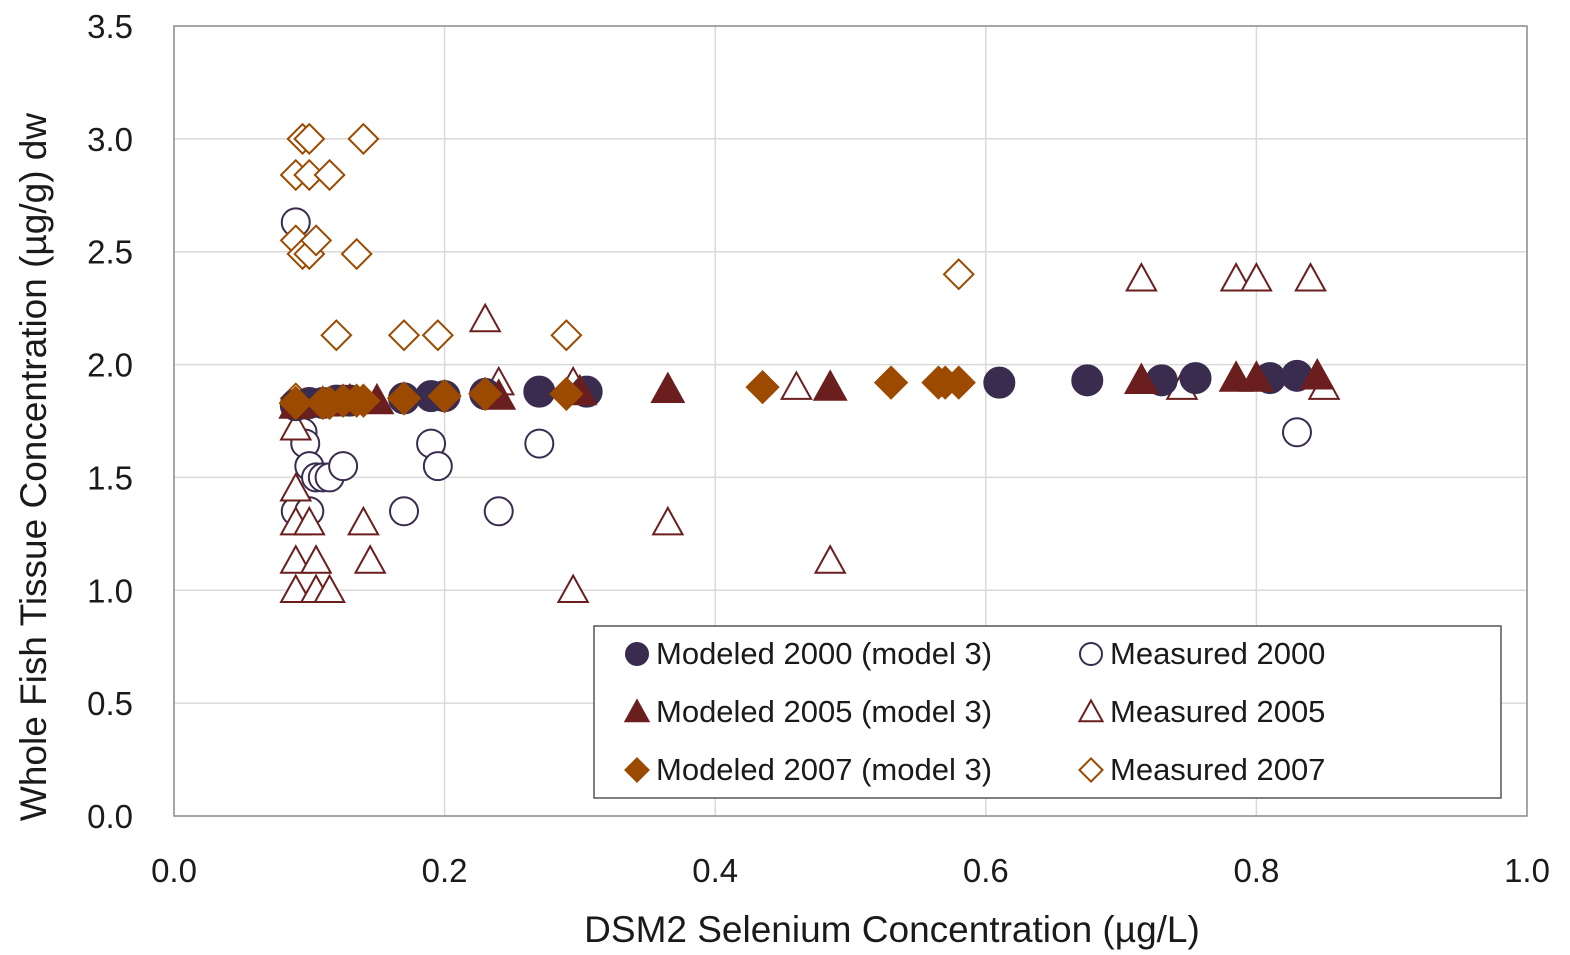 Image resolution: width=1570 pixels, height=955 pixels. Describe the element at coordinates (110, 26) in the screenshot. I see `y-tick-label: 3.5` at that location.